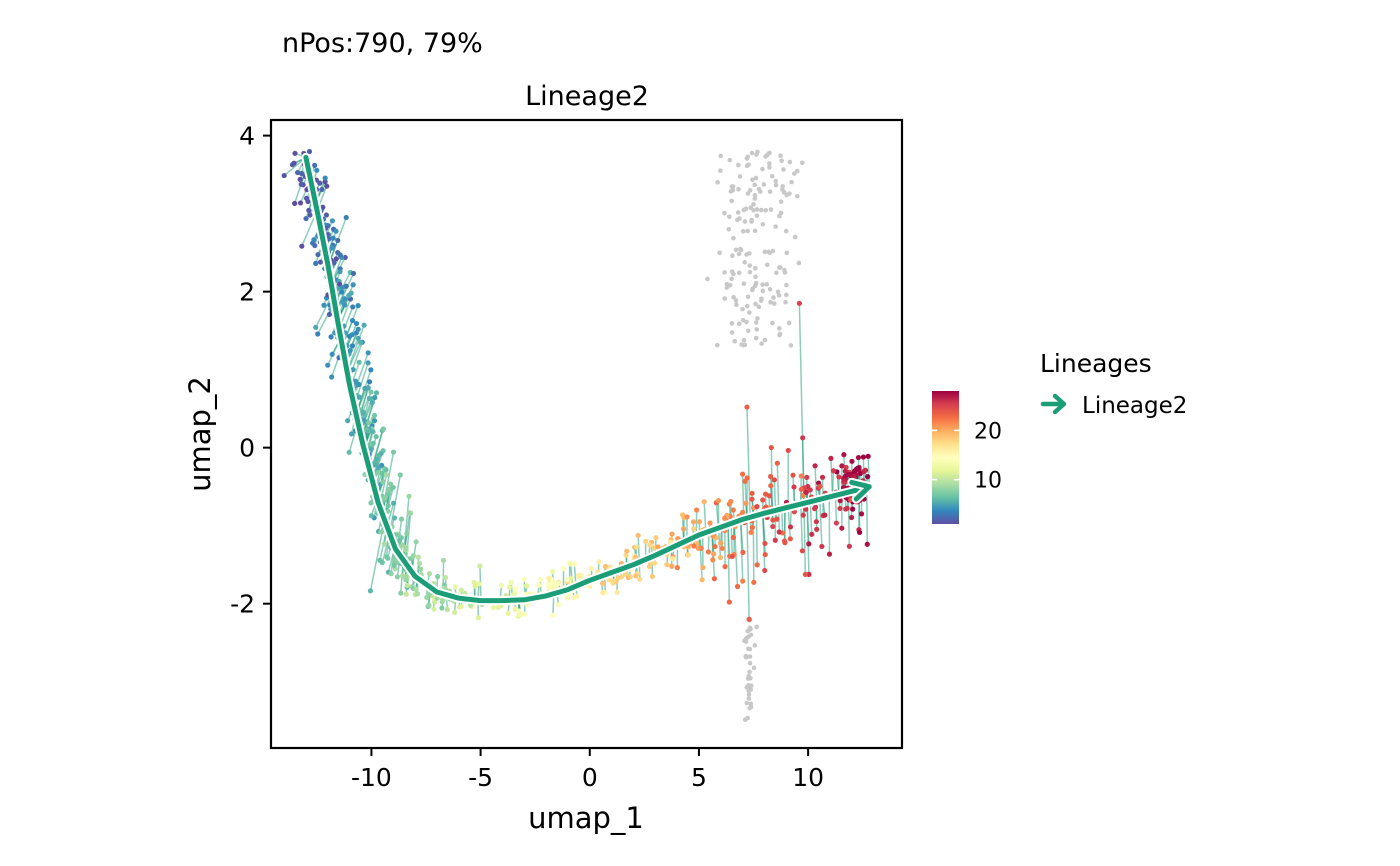  What do you see at coordinates (811, 518) in the screenshot?
I see `projection-segment` at bounding box center [811, 518].